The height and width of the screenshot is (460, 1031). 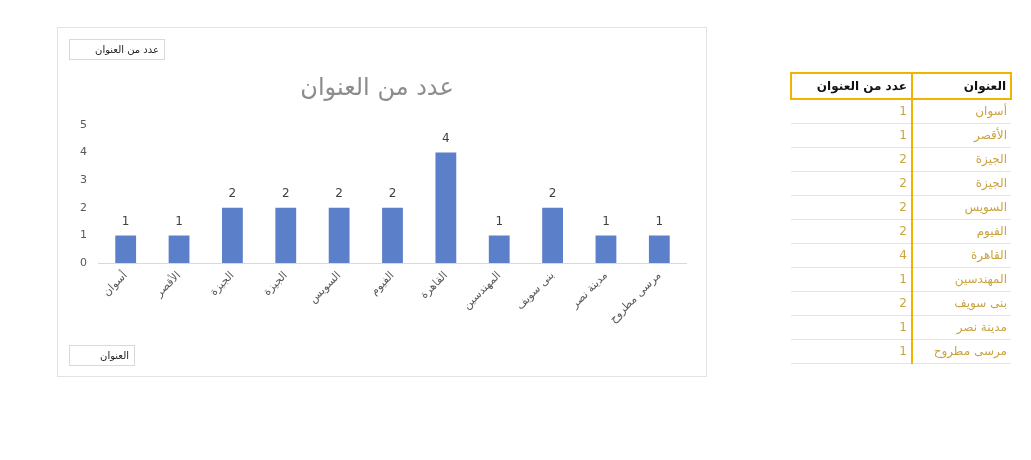 I want to click on category-label: القاهرة, so click(x=961, y=255).